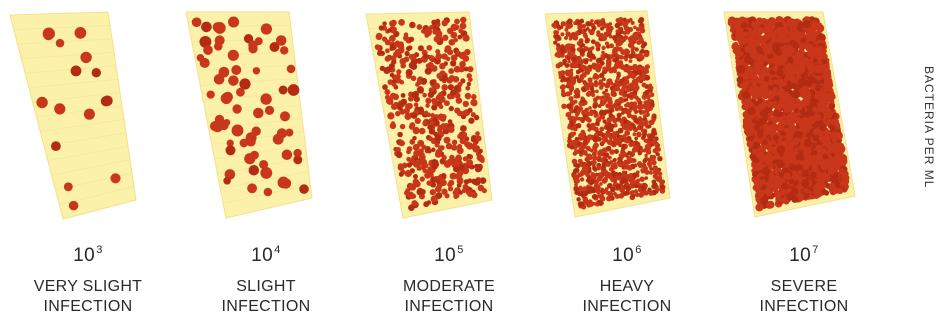 This screenshot has height=323, width=938. I want to click on severity-label: SLIGHT INFECTION, so click(266, 296).